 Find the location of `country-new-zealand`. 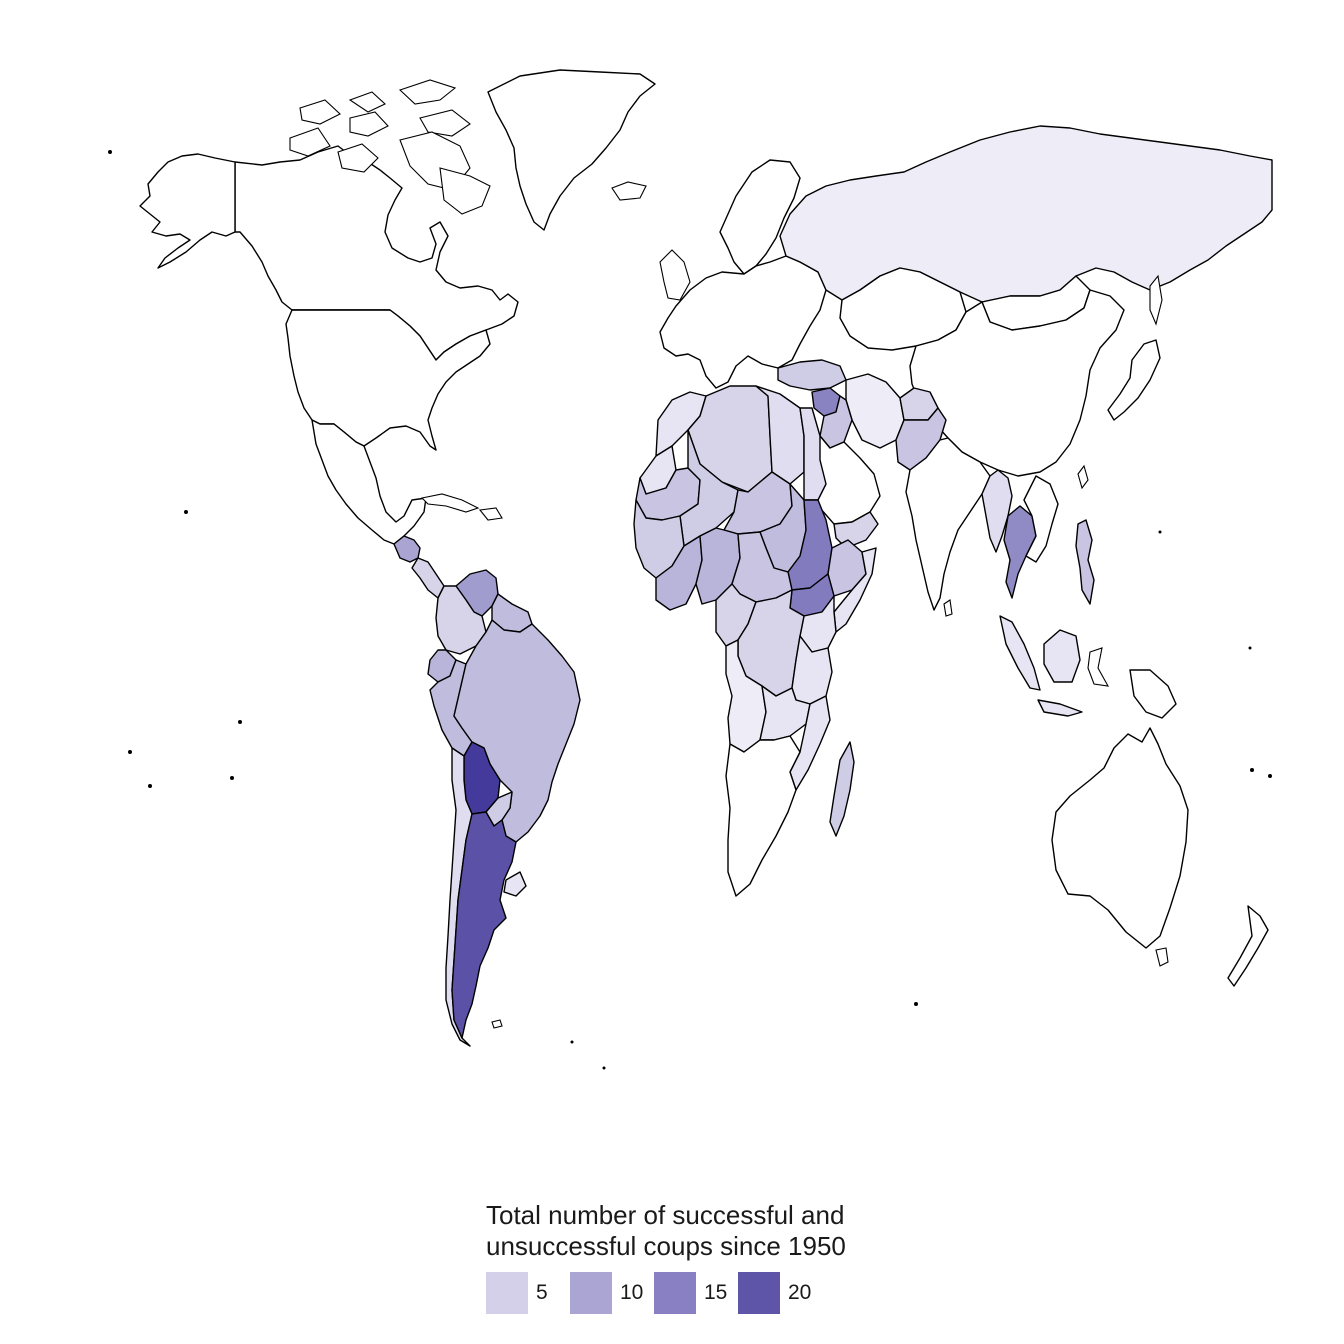

country-new-zealand is located at coordinates (1248, 946).